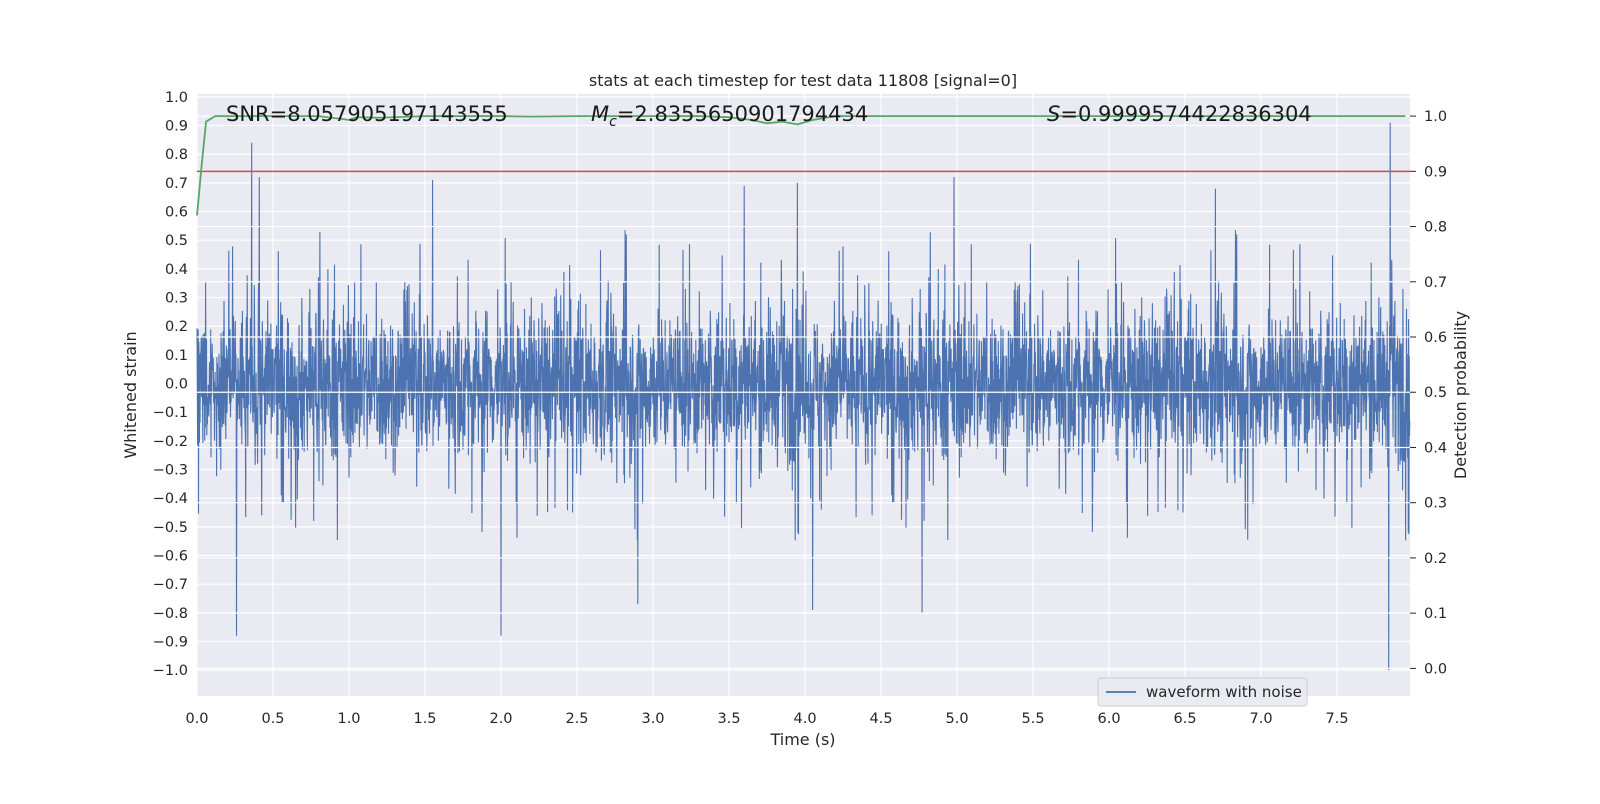 The image size is (1600, 804). Describe the element at coordinates (1261, 719) in the screenshot. I see `x-tick-label: 7.0` at that location.